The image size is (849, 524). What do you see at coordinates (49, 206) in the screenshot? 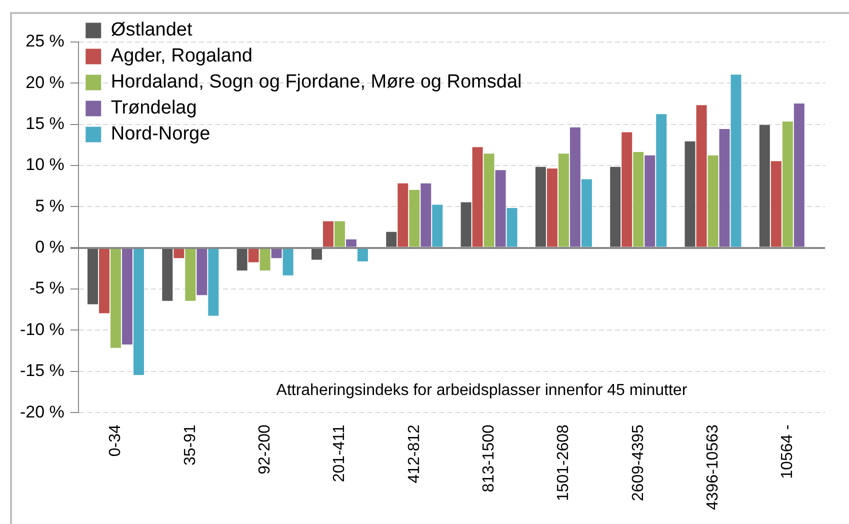
I see `y-tick-label: 5 %` at bounding box center [49, 206].